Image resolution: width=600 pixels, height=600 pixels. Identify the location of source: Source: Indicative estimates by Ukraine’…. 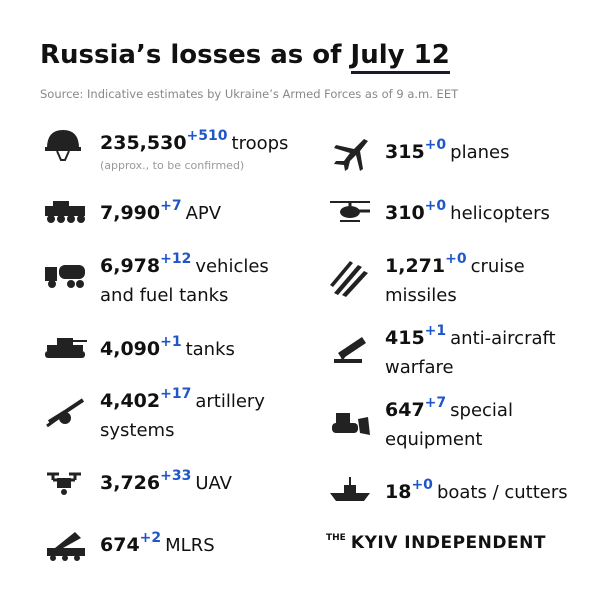
(249, 94).